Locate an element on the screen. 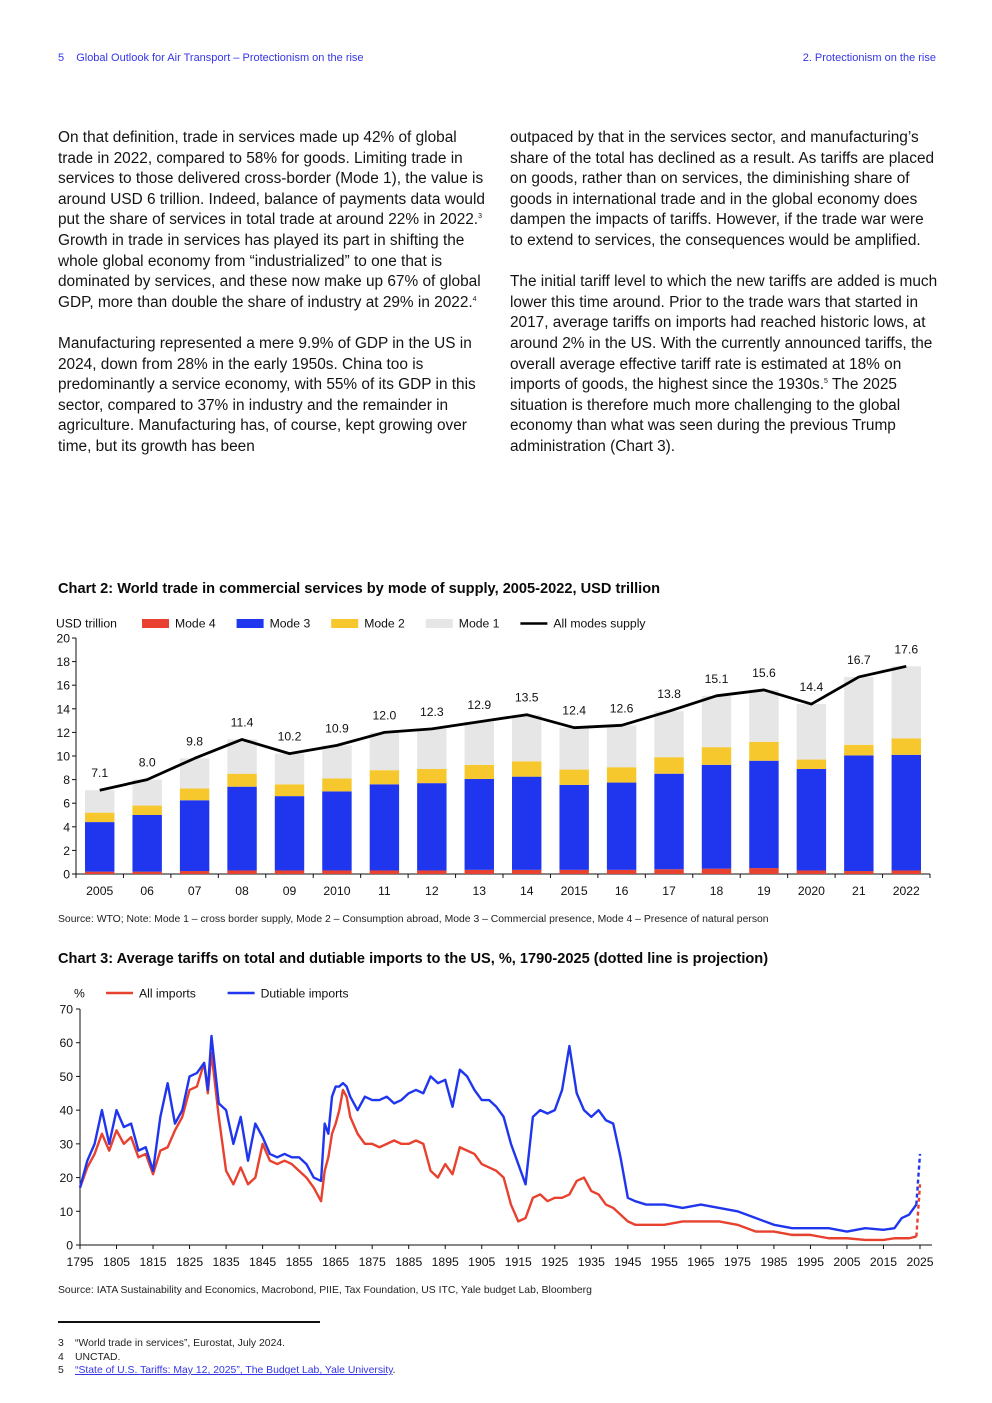 The image size is (992, 1403). x-tick-label: 11 is located at coordinates (384, 891).